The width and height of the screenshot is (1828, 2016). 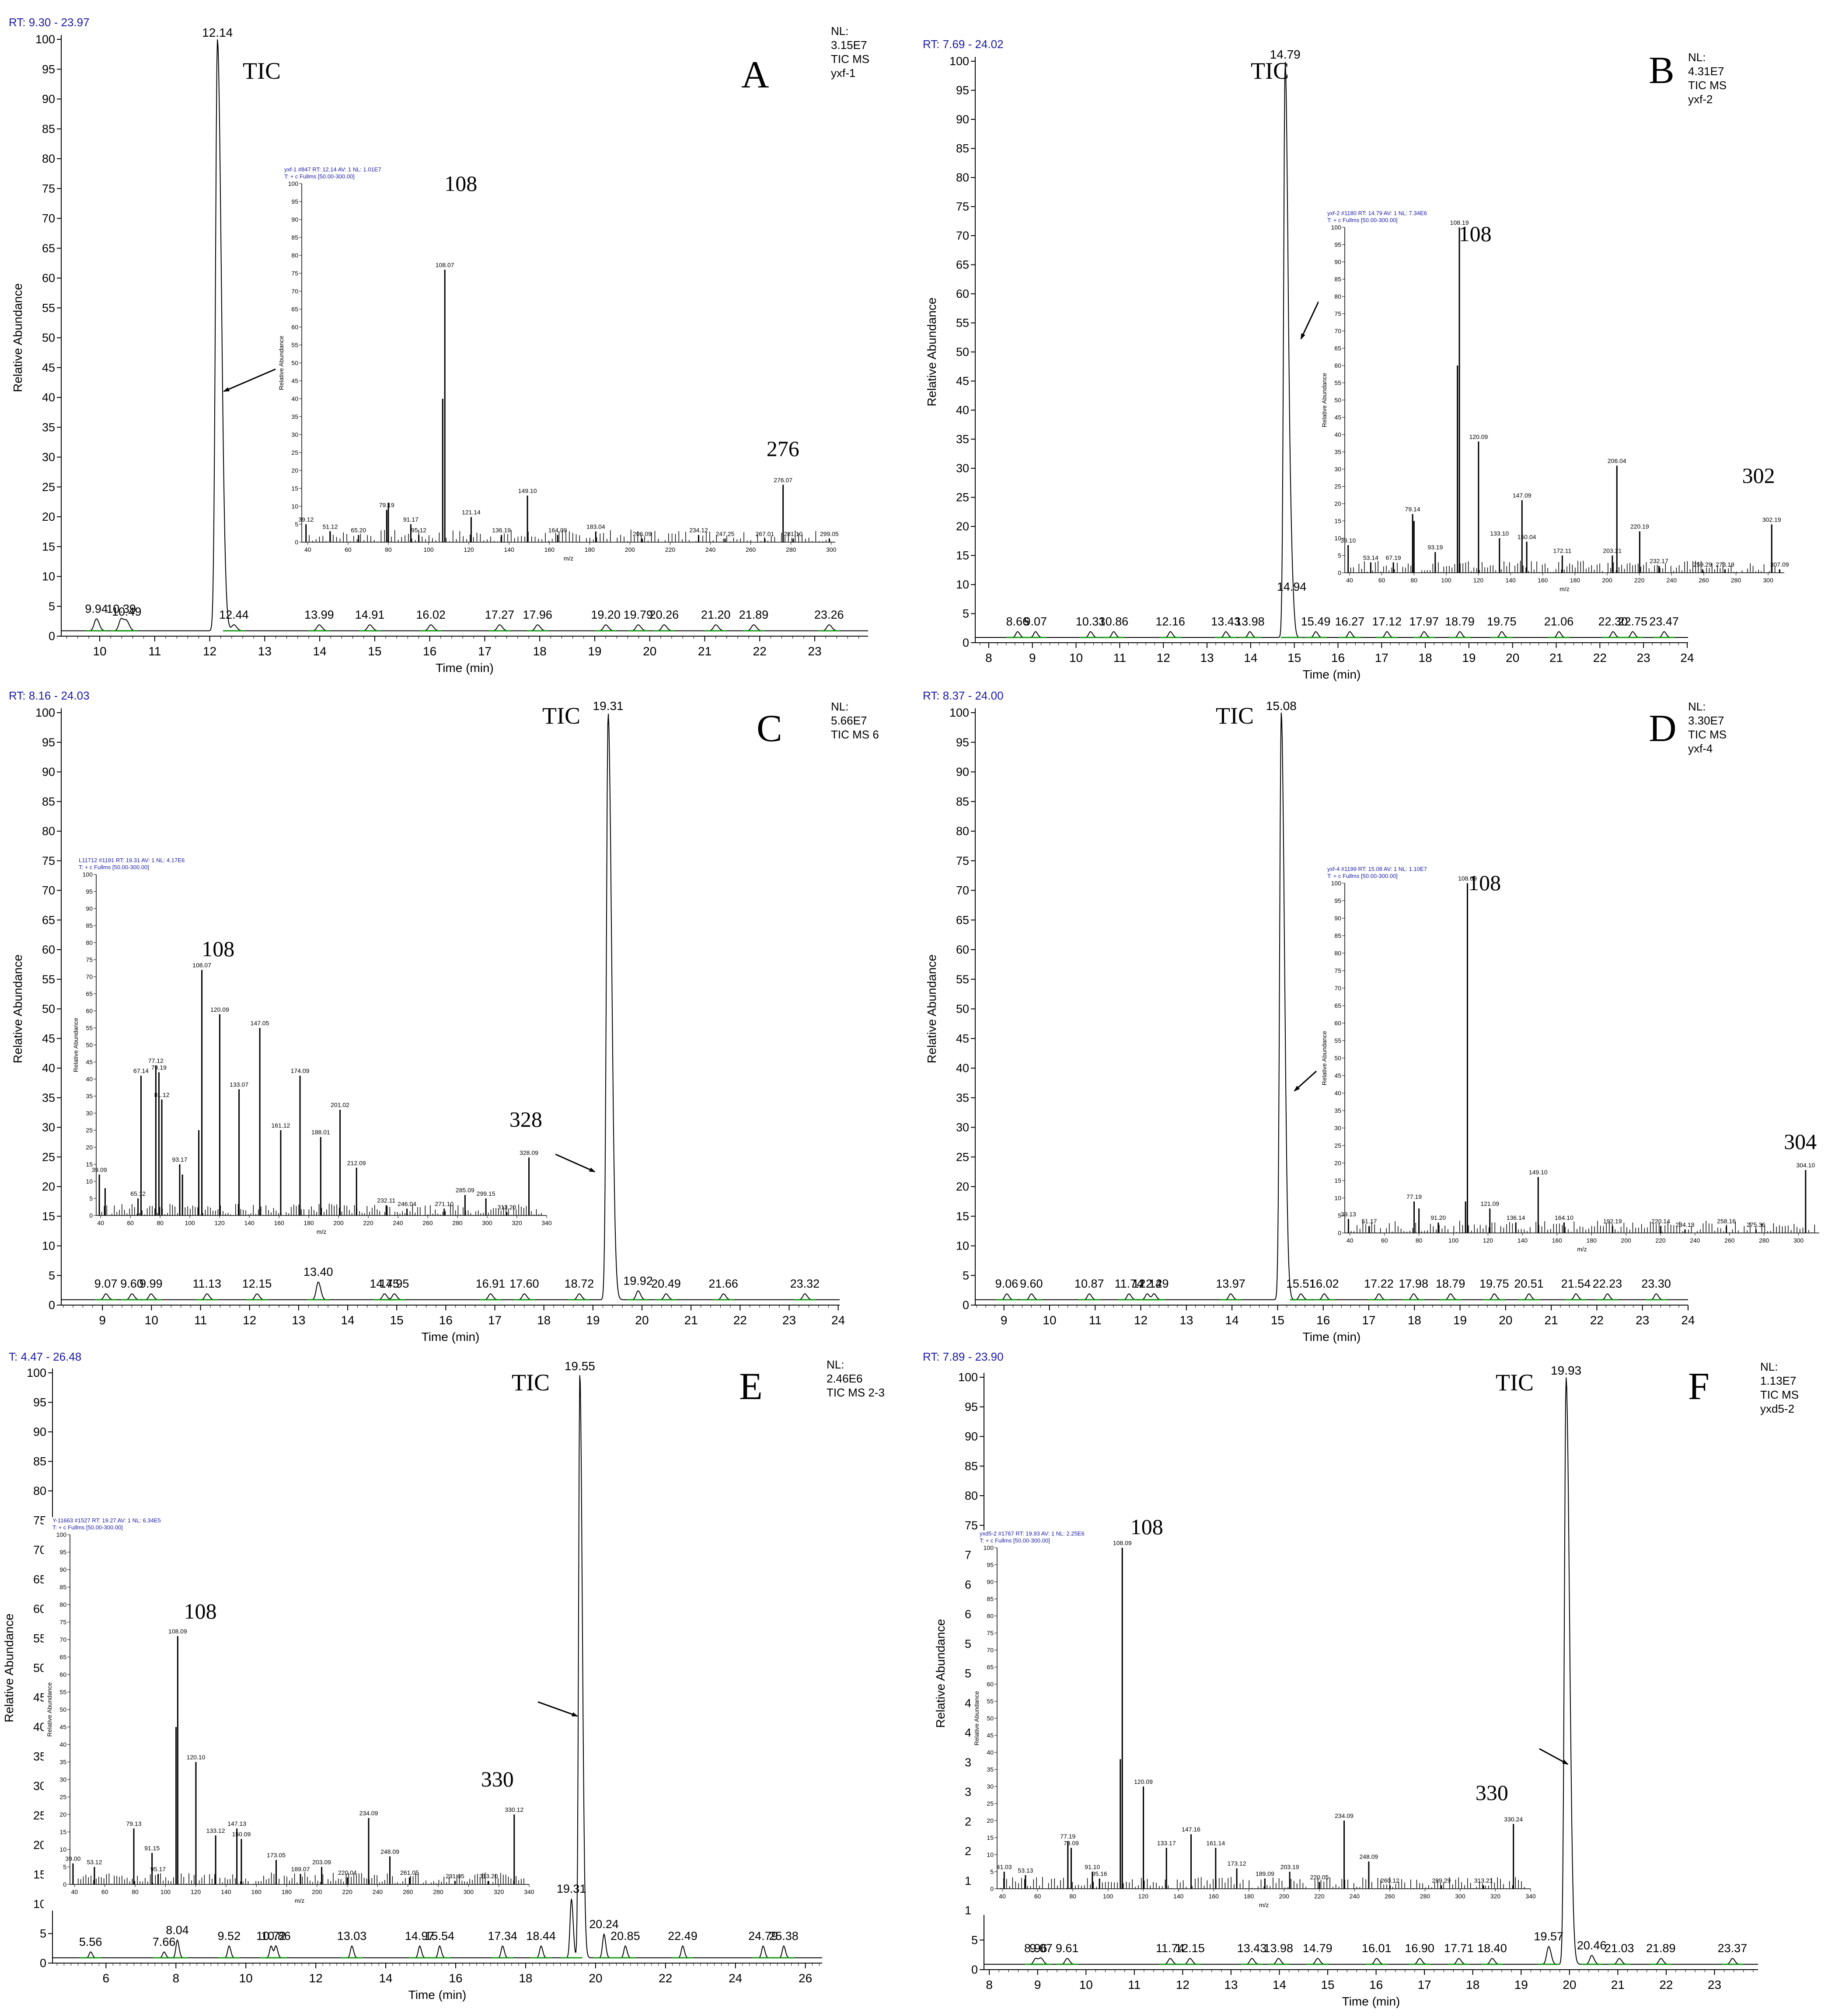 What do you see at coordinates (1337, 383) in the screenshot?
I see `inset-y-tick-label: 55` at bounding box center [1337, 383].